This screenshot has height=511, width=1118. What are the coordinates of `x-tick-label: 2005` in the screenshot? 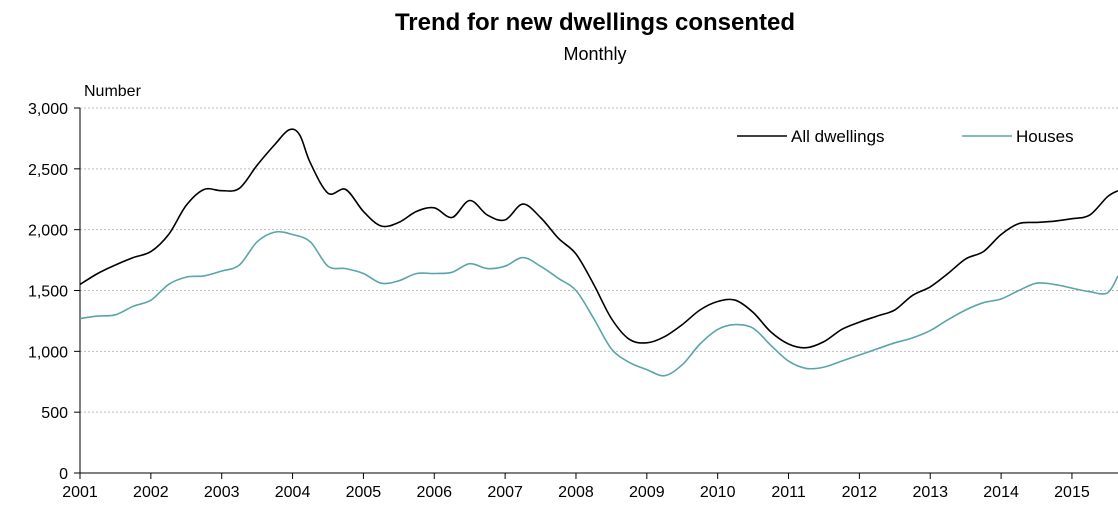 It's located at (364, 492).